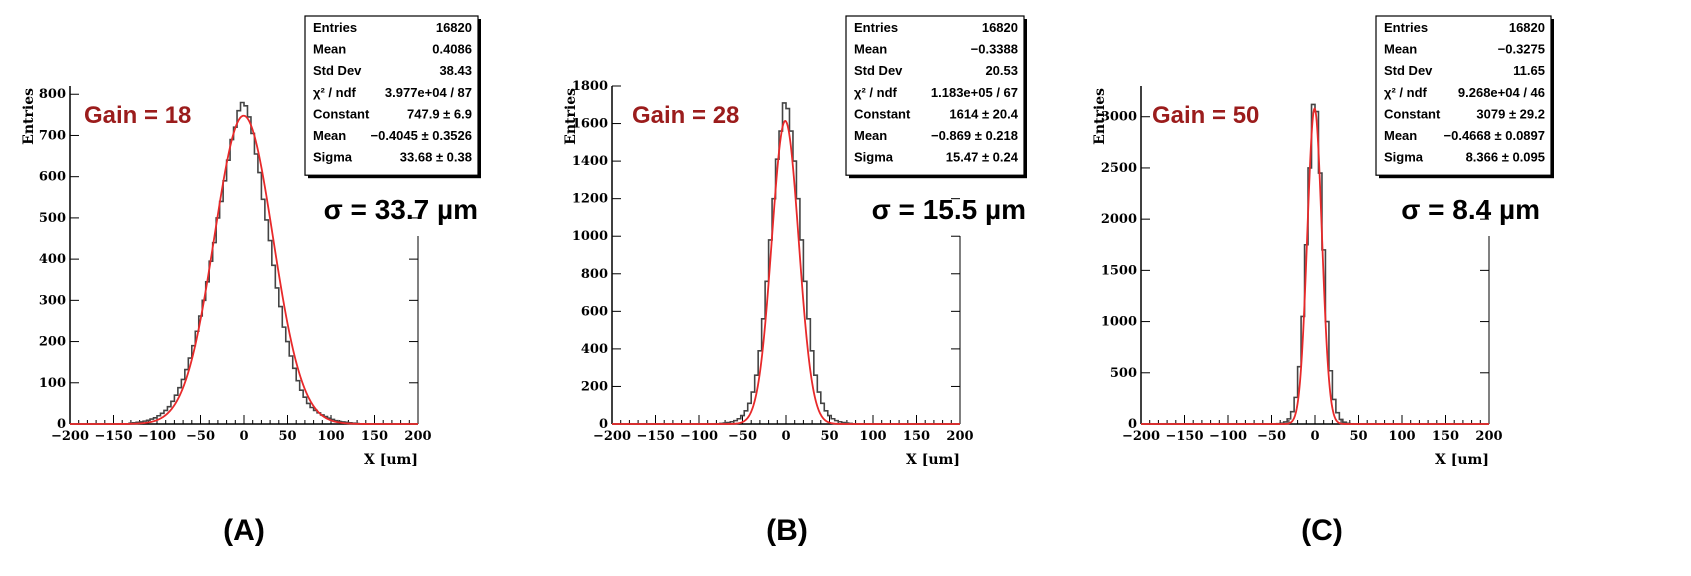 The image size is (1691, 576). I want to click on y-tick-label: 400, so click(52, 259).